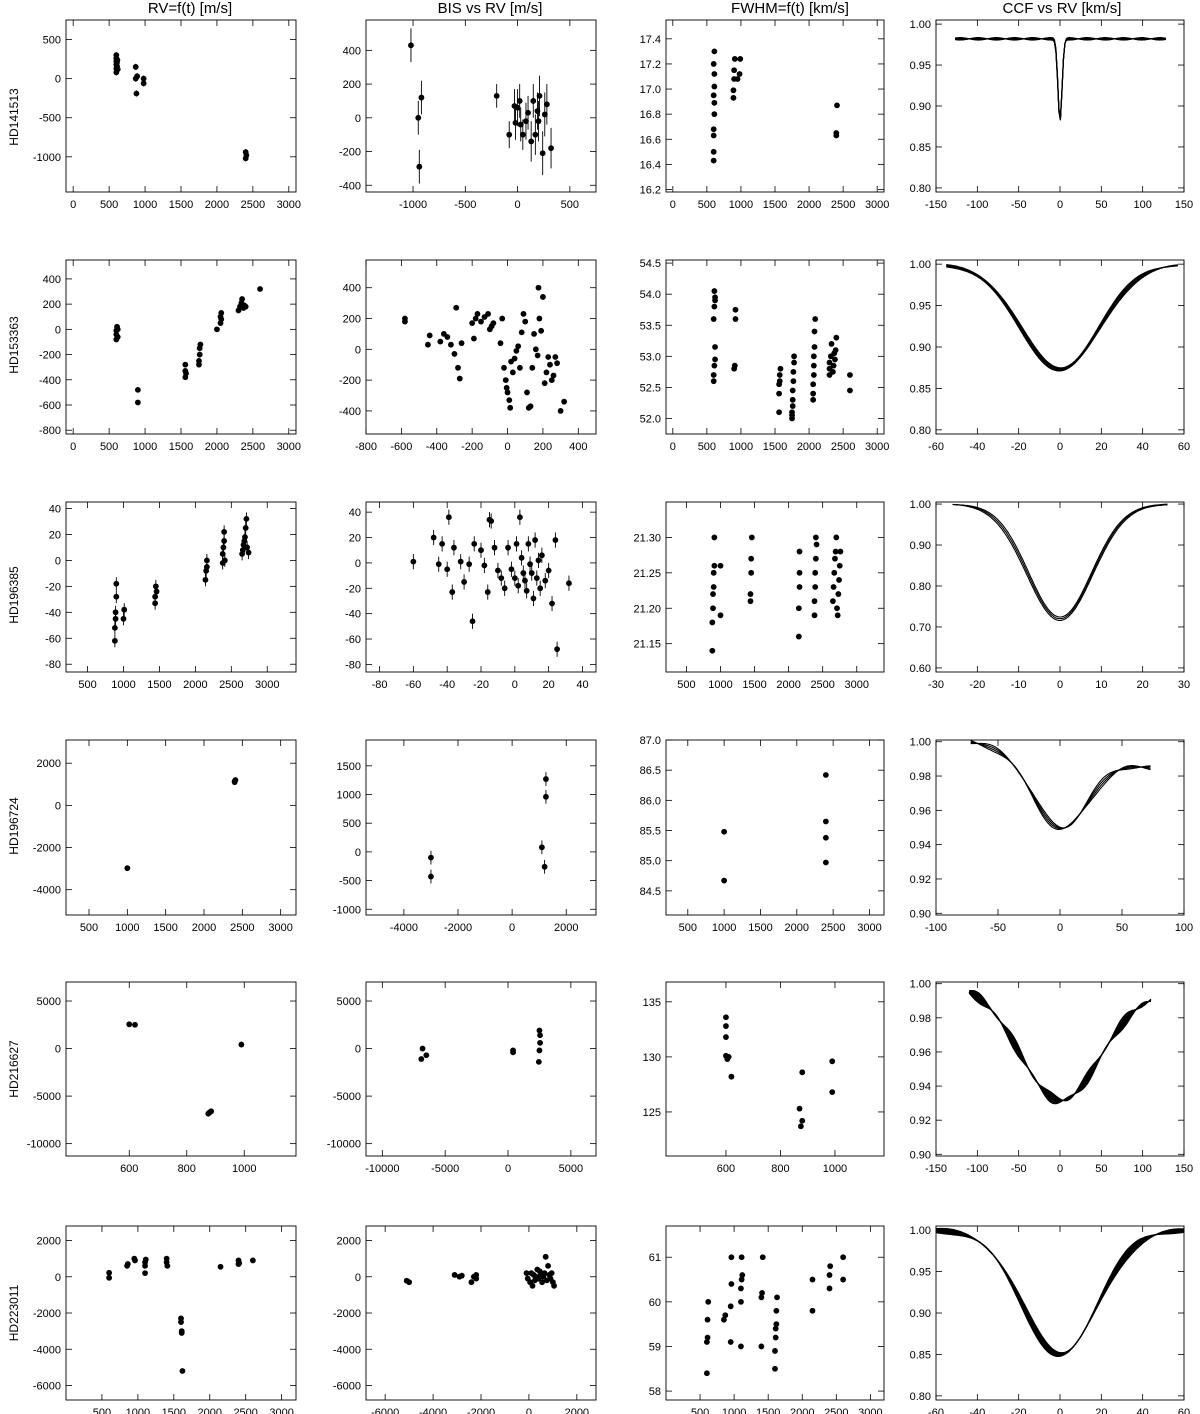 This screenshot has width=1200, height=1414. What do you see at coordinates (977, 1169) in the screenshot?
I see `hd216627-ccf-xtick-label: -100` at bounding box center [977, 1169].